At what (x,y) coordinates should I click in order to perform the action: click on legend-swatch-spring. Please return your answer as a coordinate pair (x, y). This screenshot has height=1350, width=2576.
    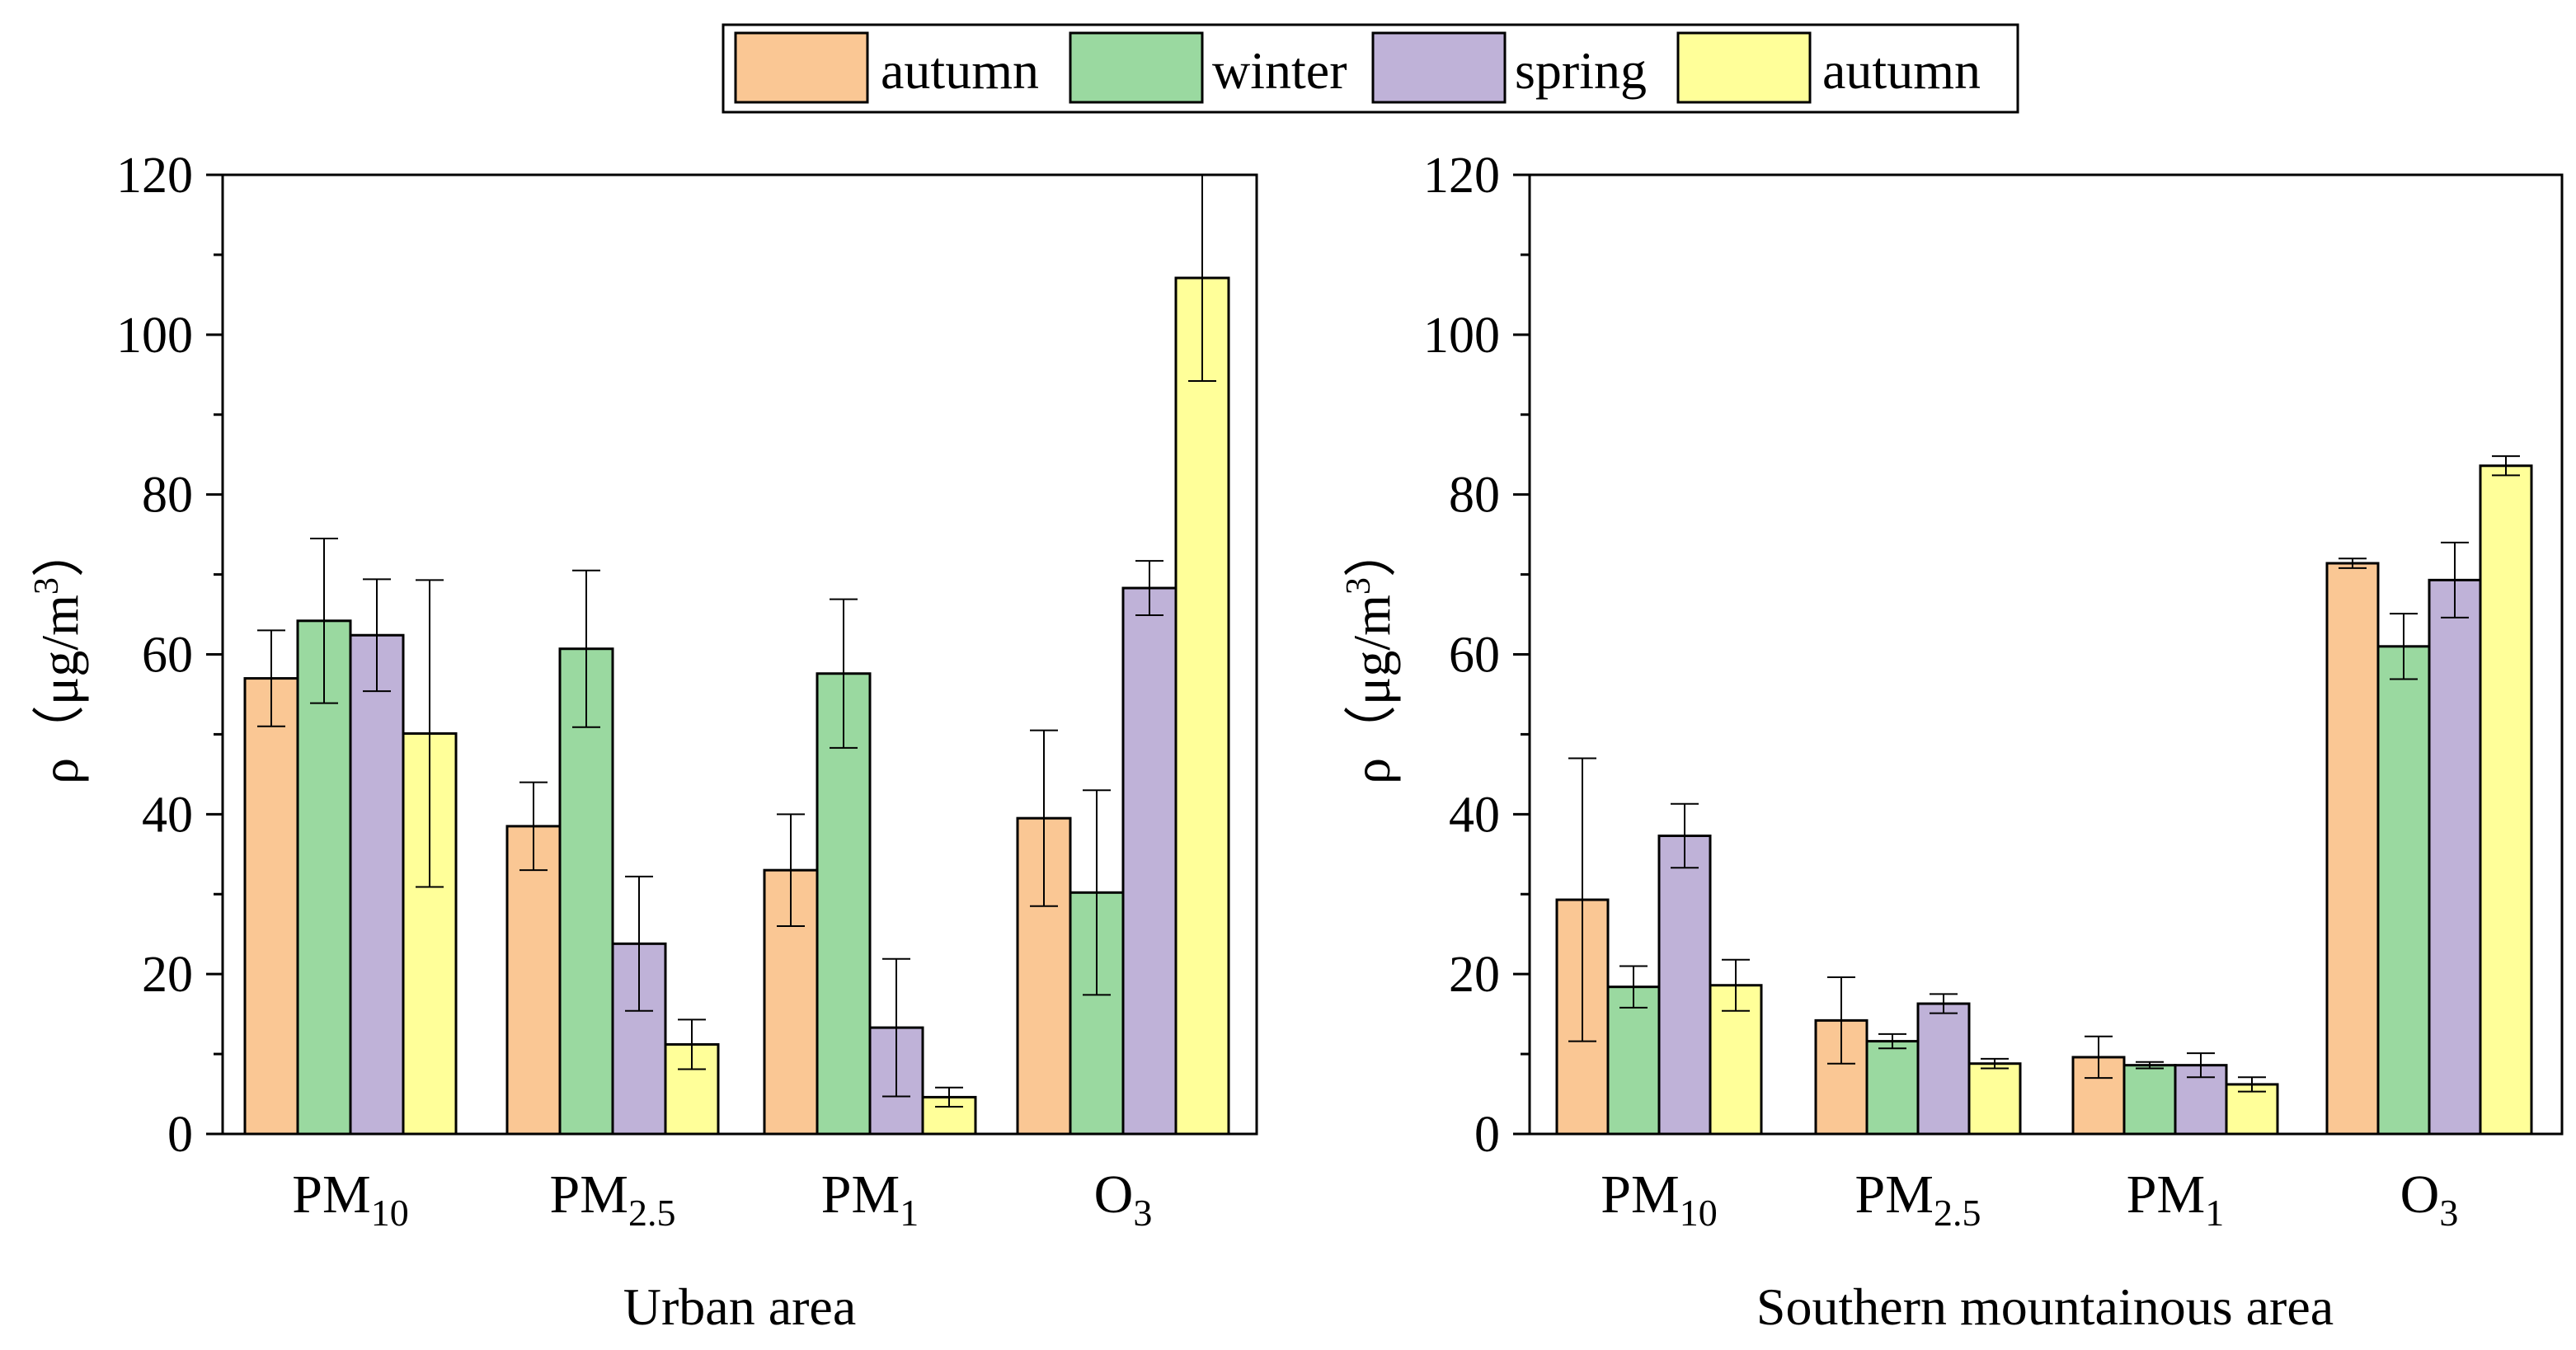
    Looking at the image, I should click on (1439, 67).